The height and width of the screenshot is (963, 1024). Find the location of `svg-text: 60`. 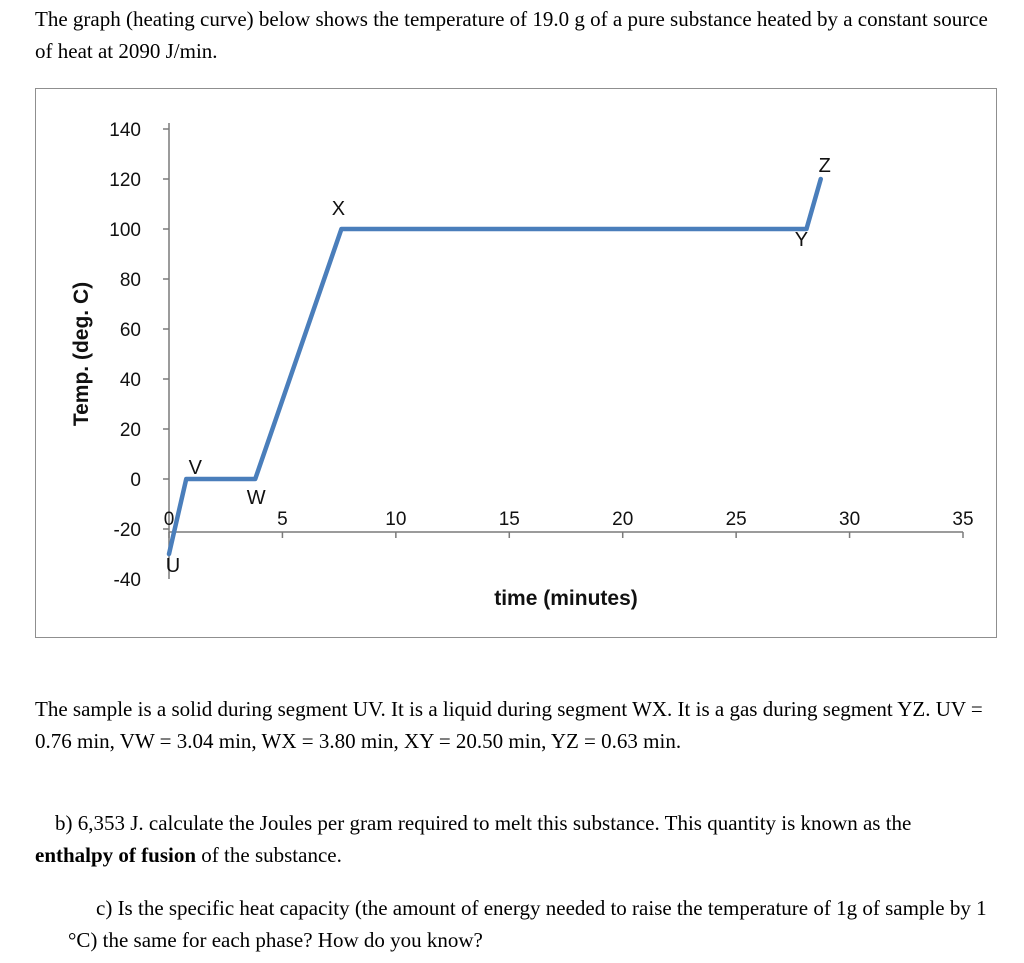

svg-text: 60 is located at coordinates (130, 330).